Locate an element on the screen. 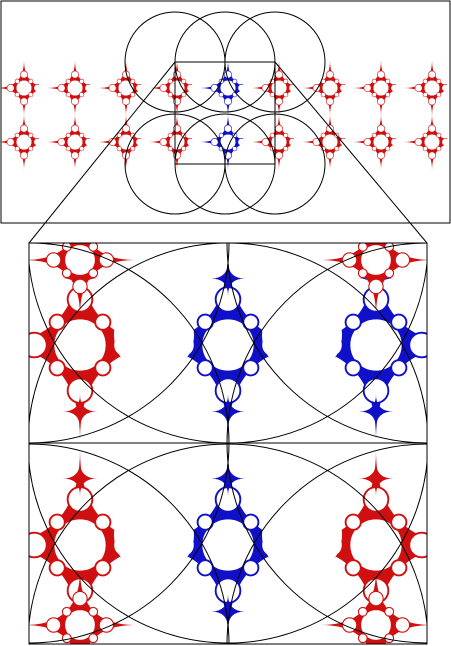 This screenshot has height=646, width=451. zoom-fractal-motif-edge is located at coordinates (82, 279).